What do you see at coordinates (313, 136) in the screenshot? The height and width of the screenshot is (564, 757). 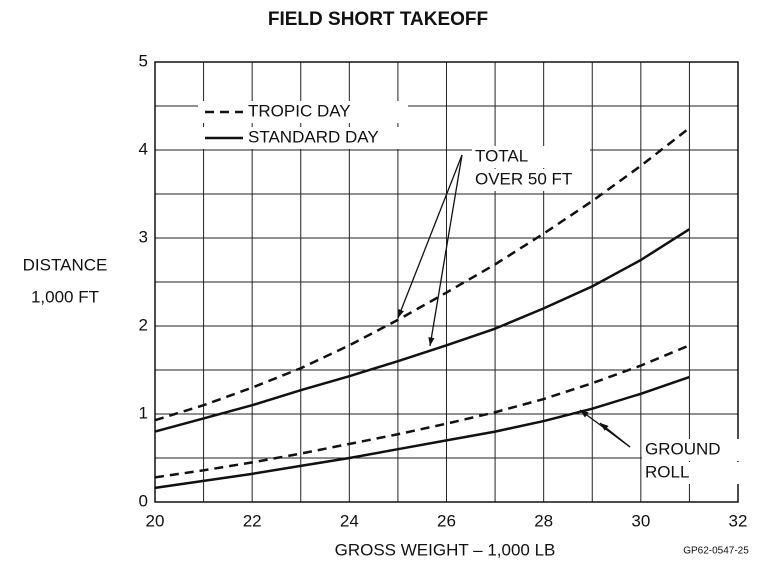 I see `legend-label: STANDARD DAY` at bounding box center [313, 136].